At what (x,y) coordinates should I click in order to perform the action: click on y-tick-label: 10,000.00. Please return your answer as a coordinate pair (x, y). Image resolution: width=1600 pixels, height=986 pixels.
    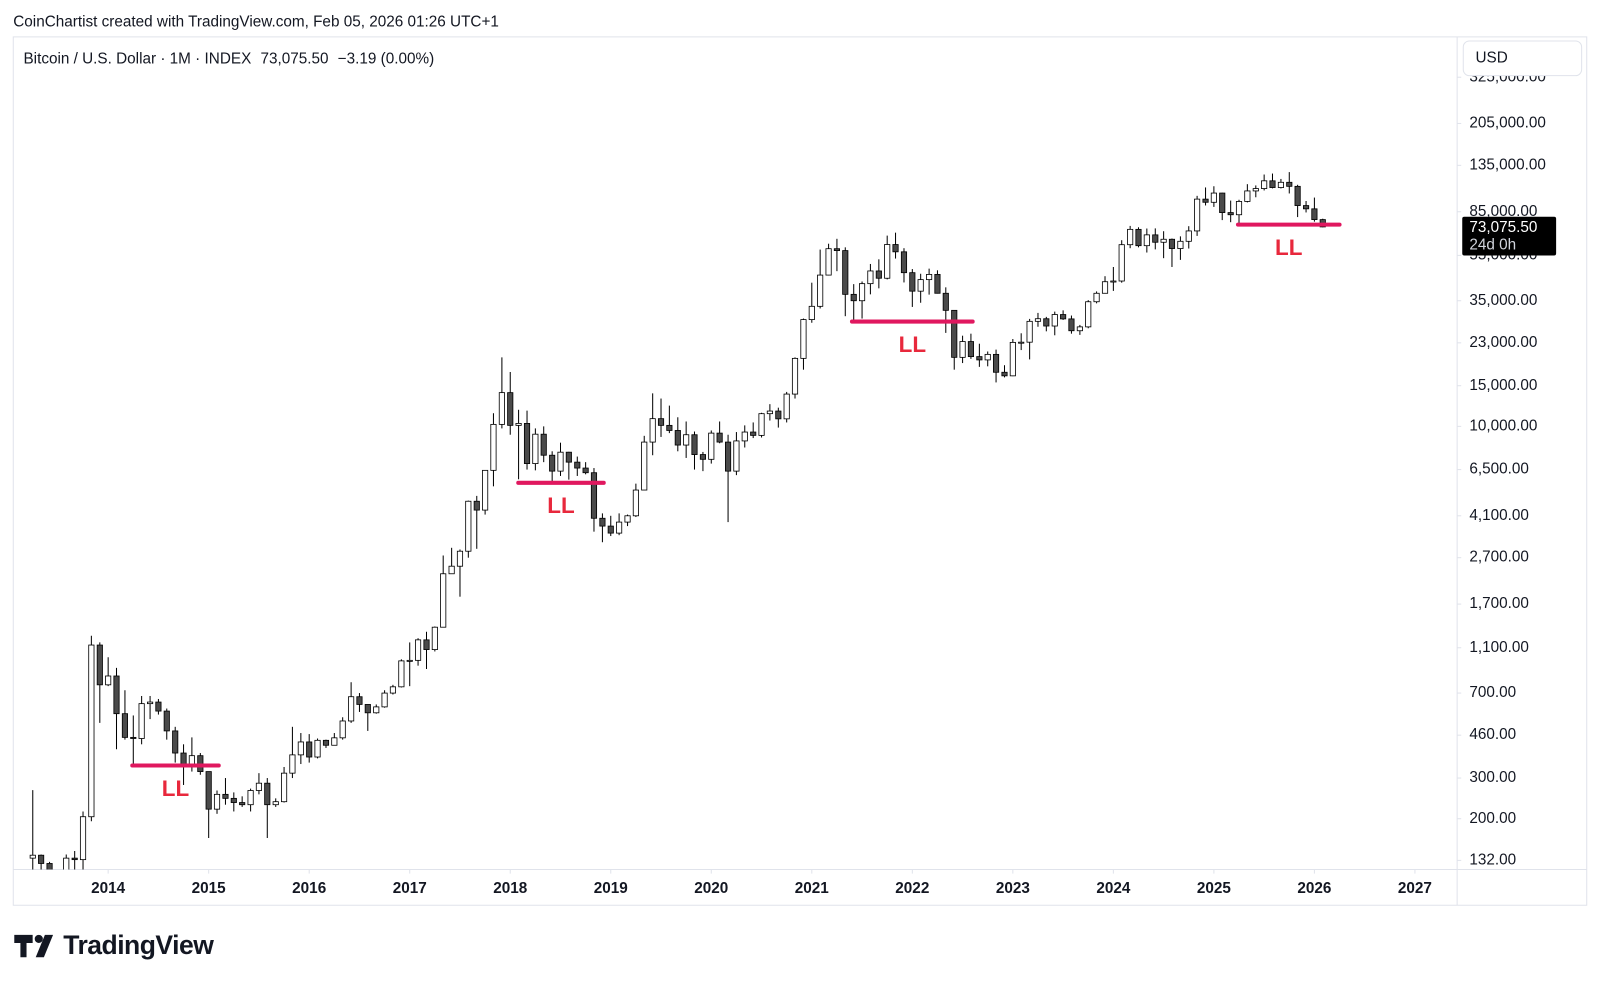
    Looking at the image, I should click on (1503, 425).